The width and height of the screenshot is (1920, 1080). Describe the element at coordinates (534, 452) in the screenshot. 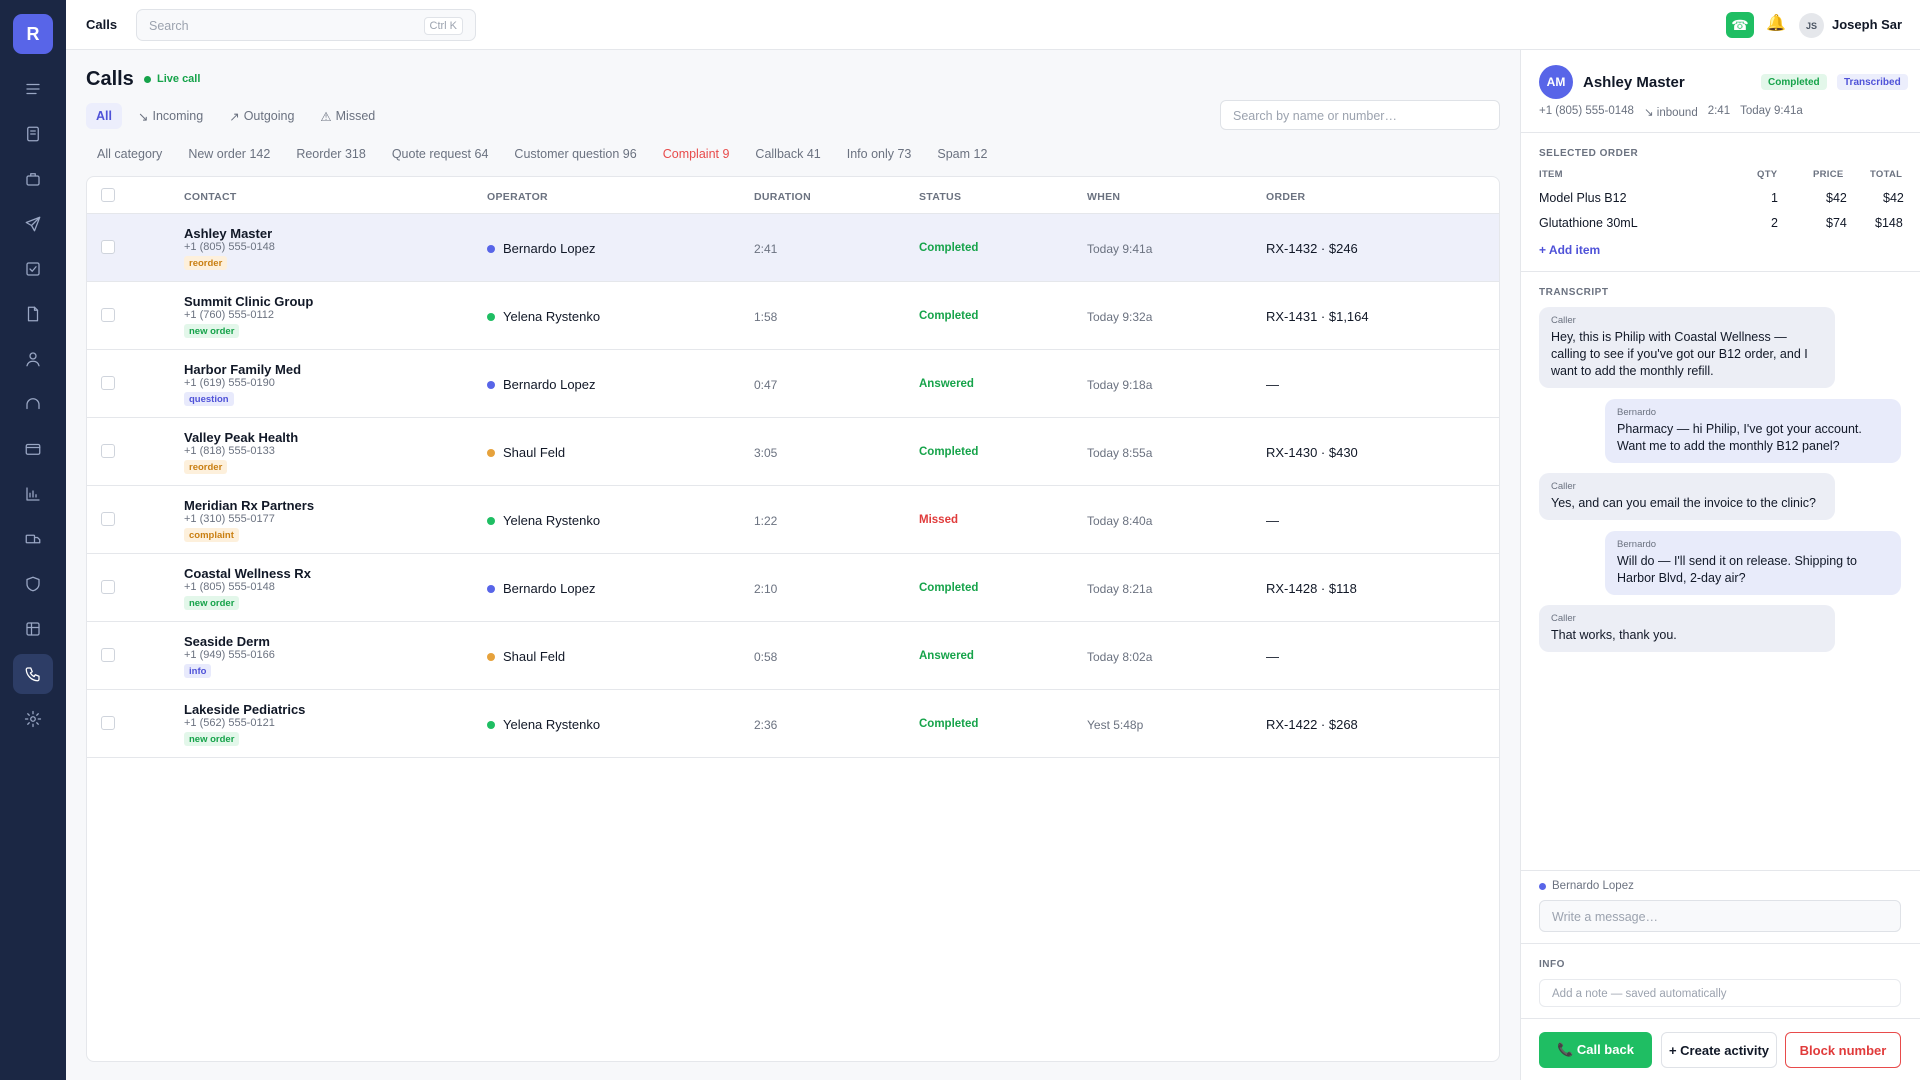

I see `operator-name: Shaul Feld` at that location.